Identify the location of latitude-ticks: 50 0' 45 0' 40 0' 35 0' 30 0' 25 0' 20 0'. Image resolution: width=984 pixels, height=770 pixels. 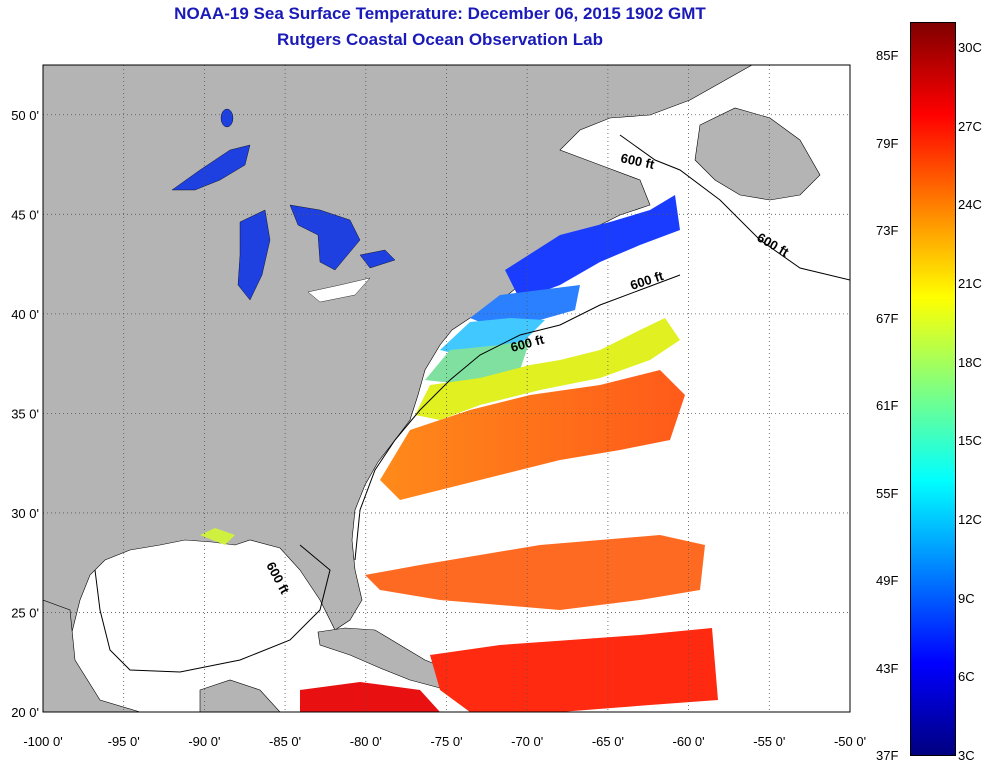
(25, 414).